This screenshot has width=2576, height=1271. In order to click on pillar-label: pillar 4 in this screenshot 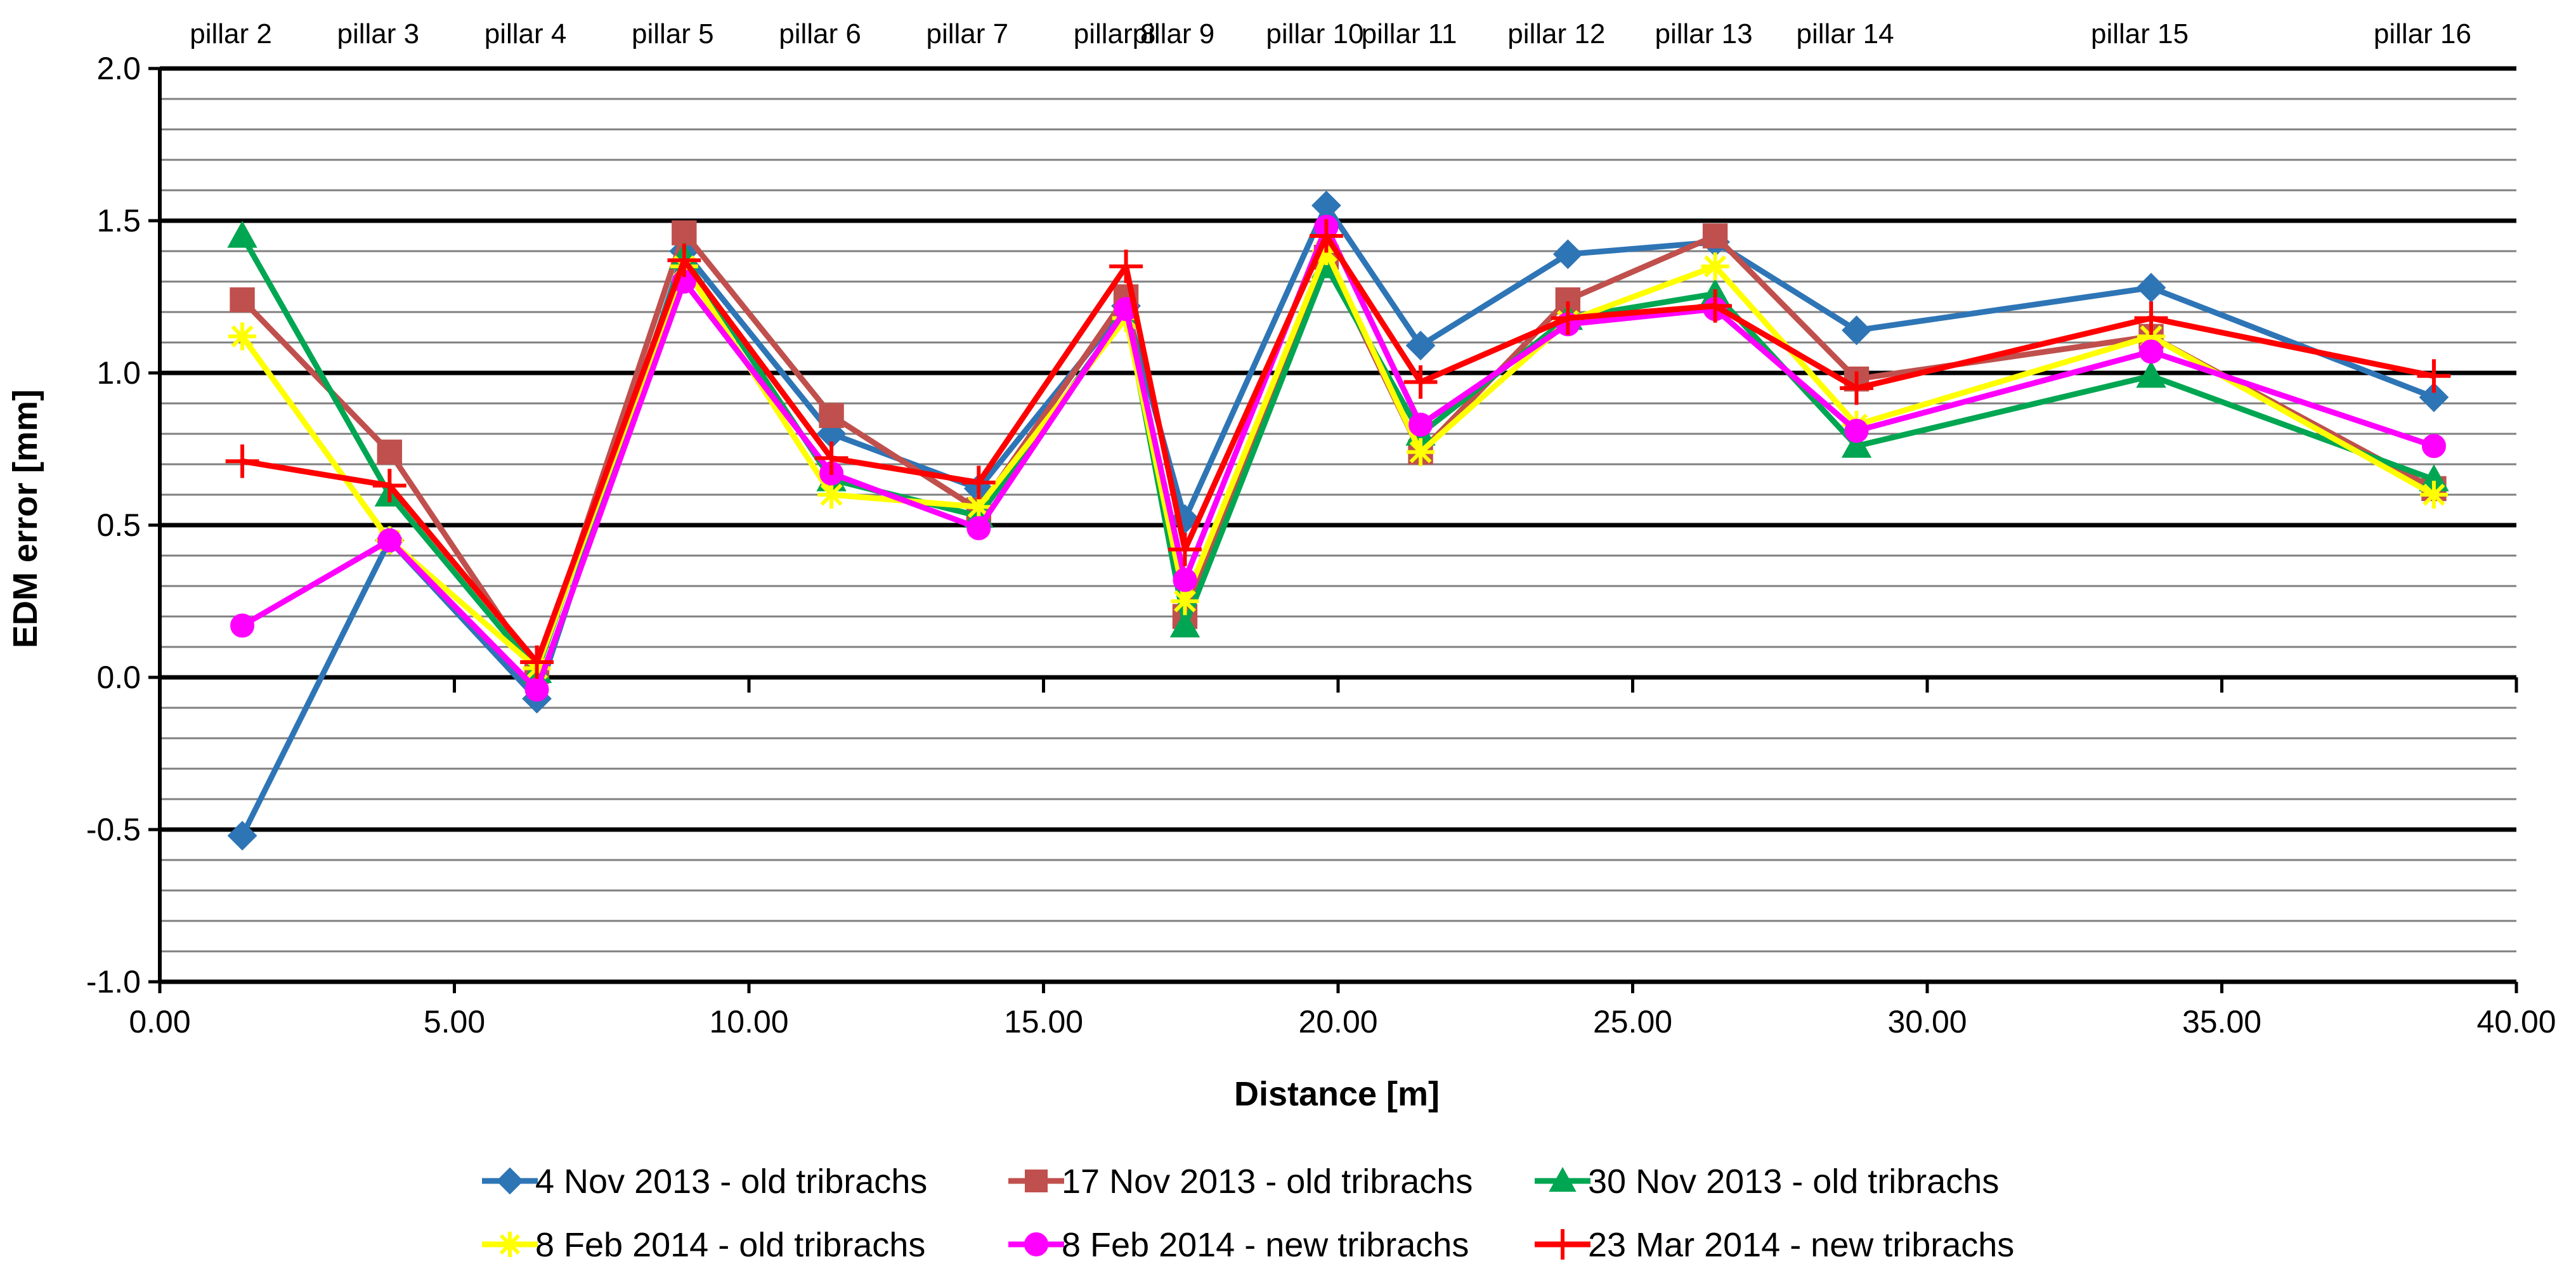, I will do `click(526, 33)`.